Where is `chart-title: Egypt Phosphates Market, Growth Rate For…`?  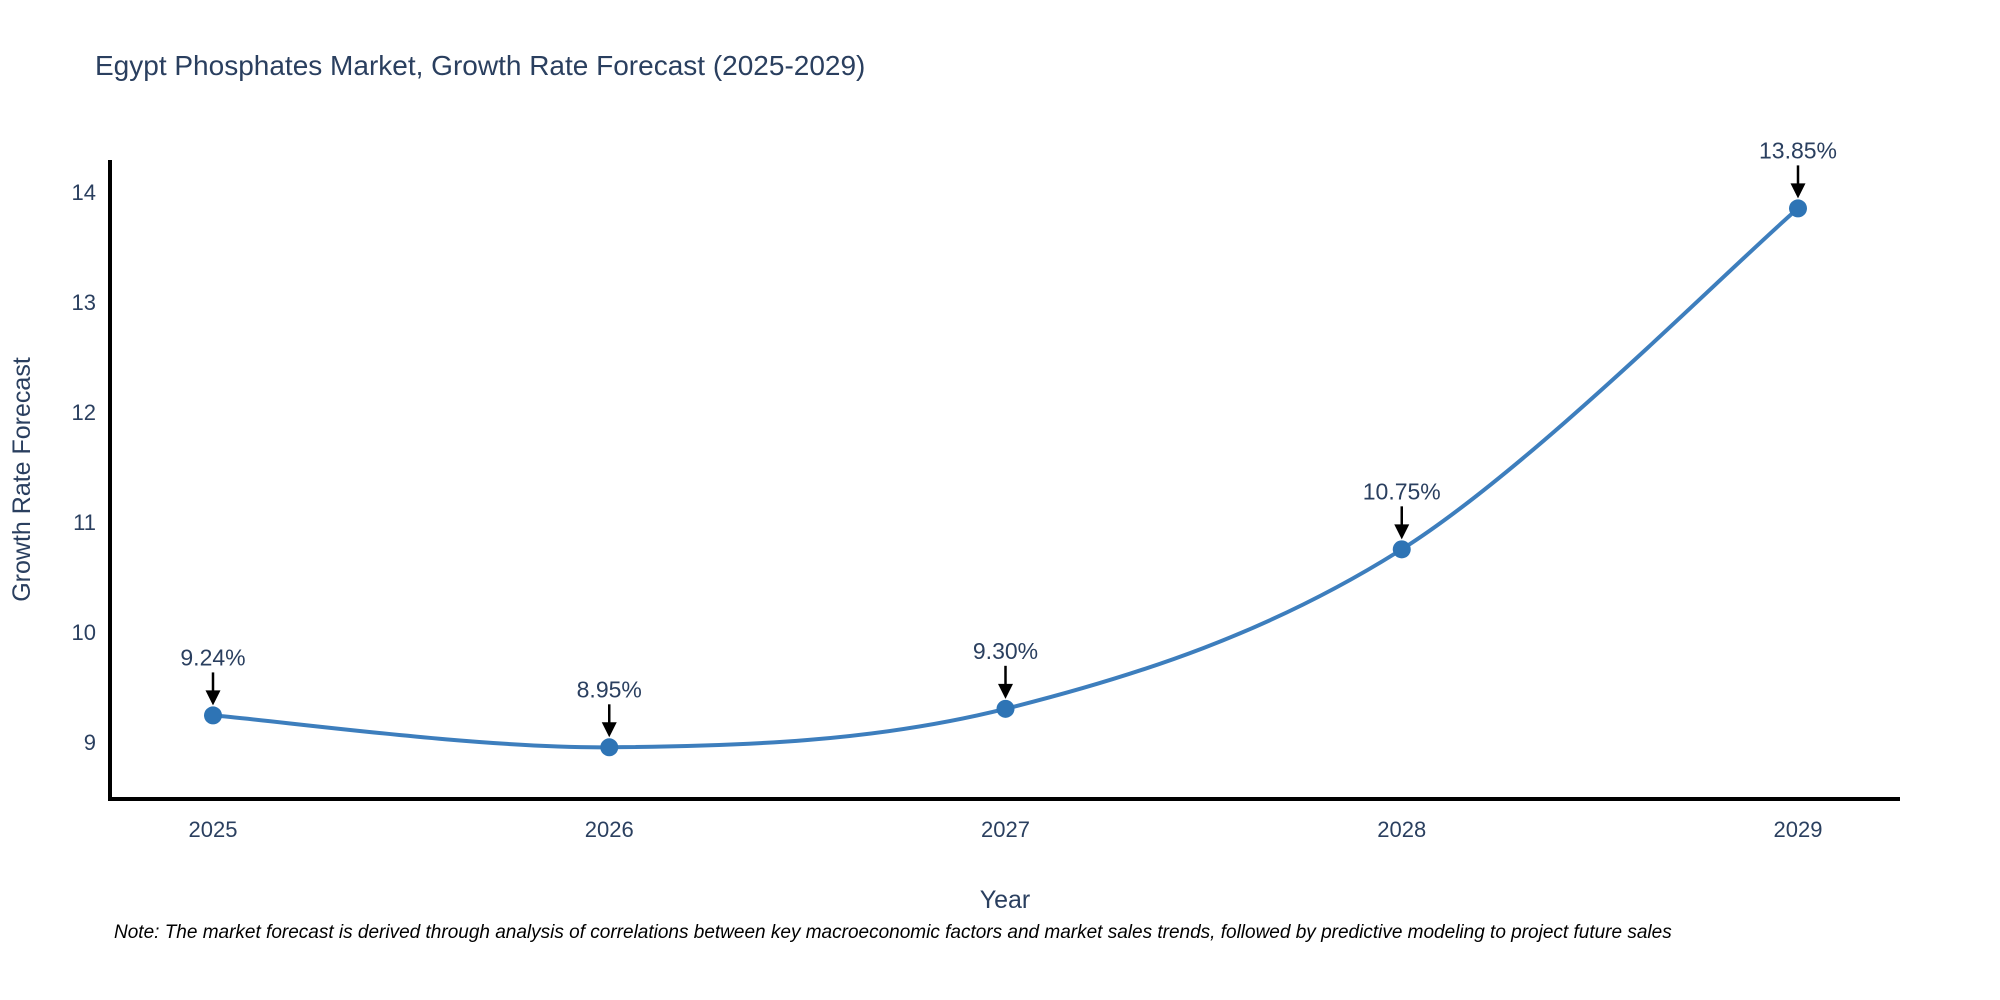
chart-title: Egypt Phosphates Market, Growth Rate For… is located at coordinates (480, 65).